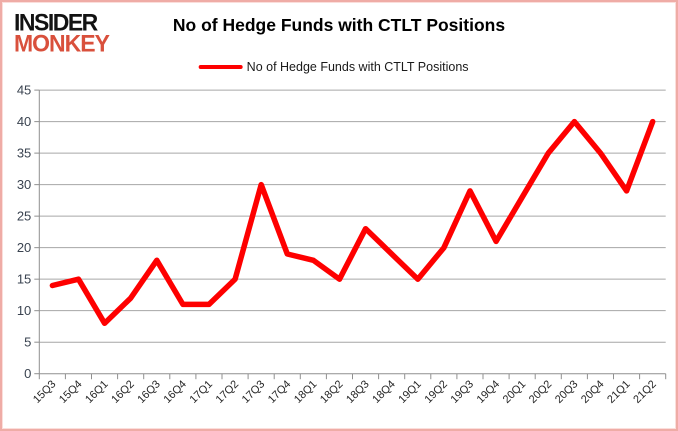  What do you see at coordinates (619, 392) in the screenshot?
I see `x-tick-label: 21Q1` at bounding box center [619, 392].